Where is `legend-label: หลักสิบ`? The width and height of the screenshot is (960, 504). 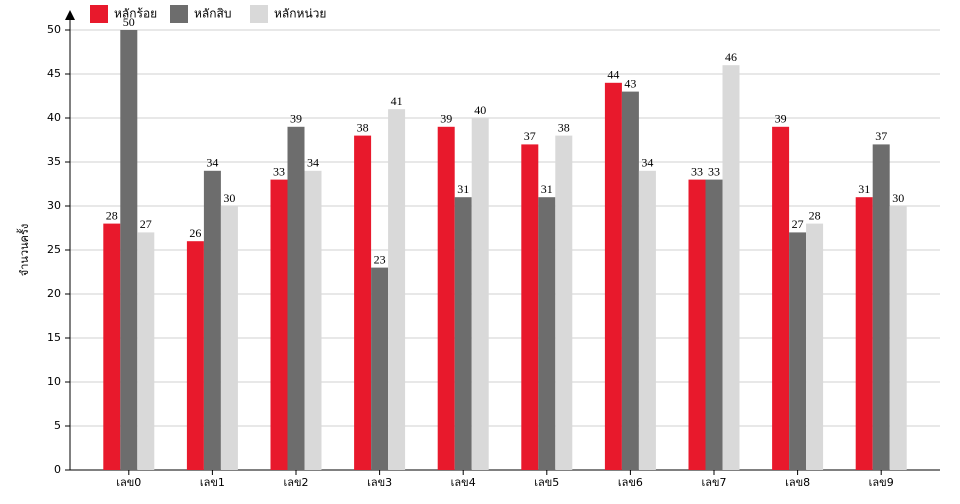 legend-label: หลักสิบ is located at coordinates (212, 14).